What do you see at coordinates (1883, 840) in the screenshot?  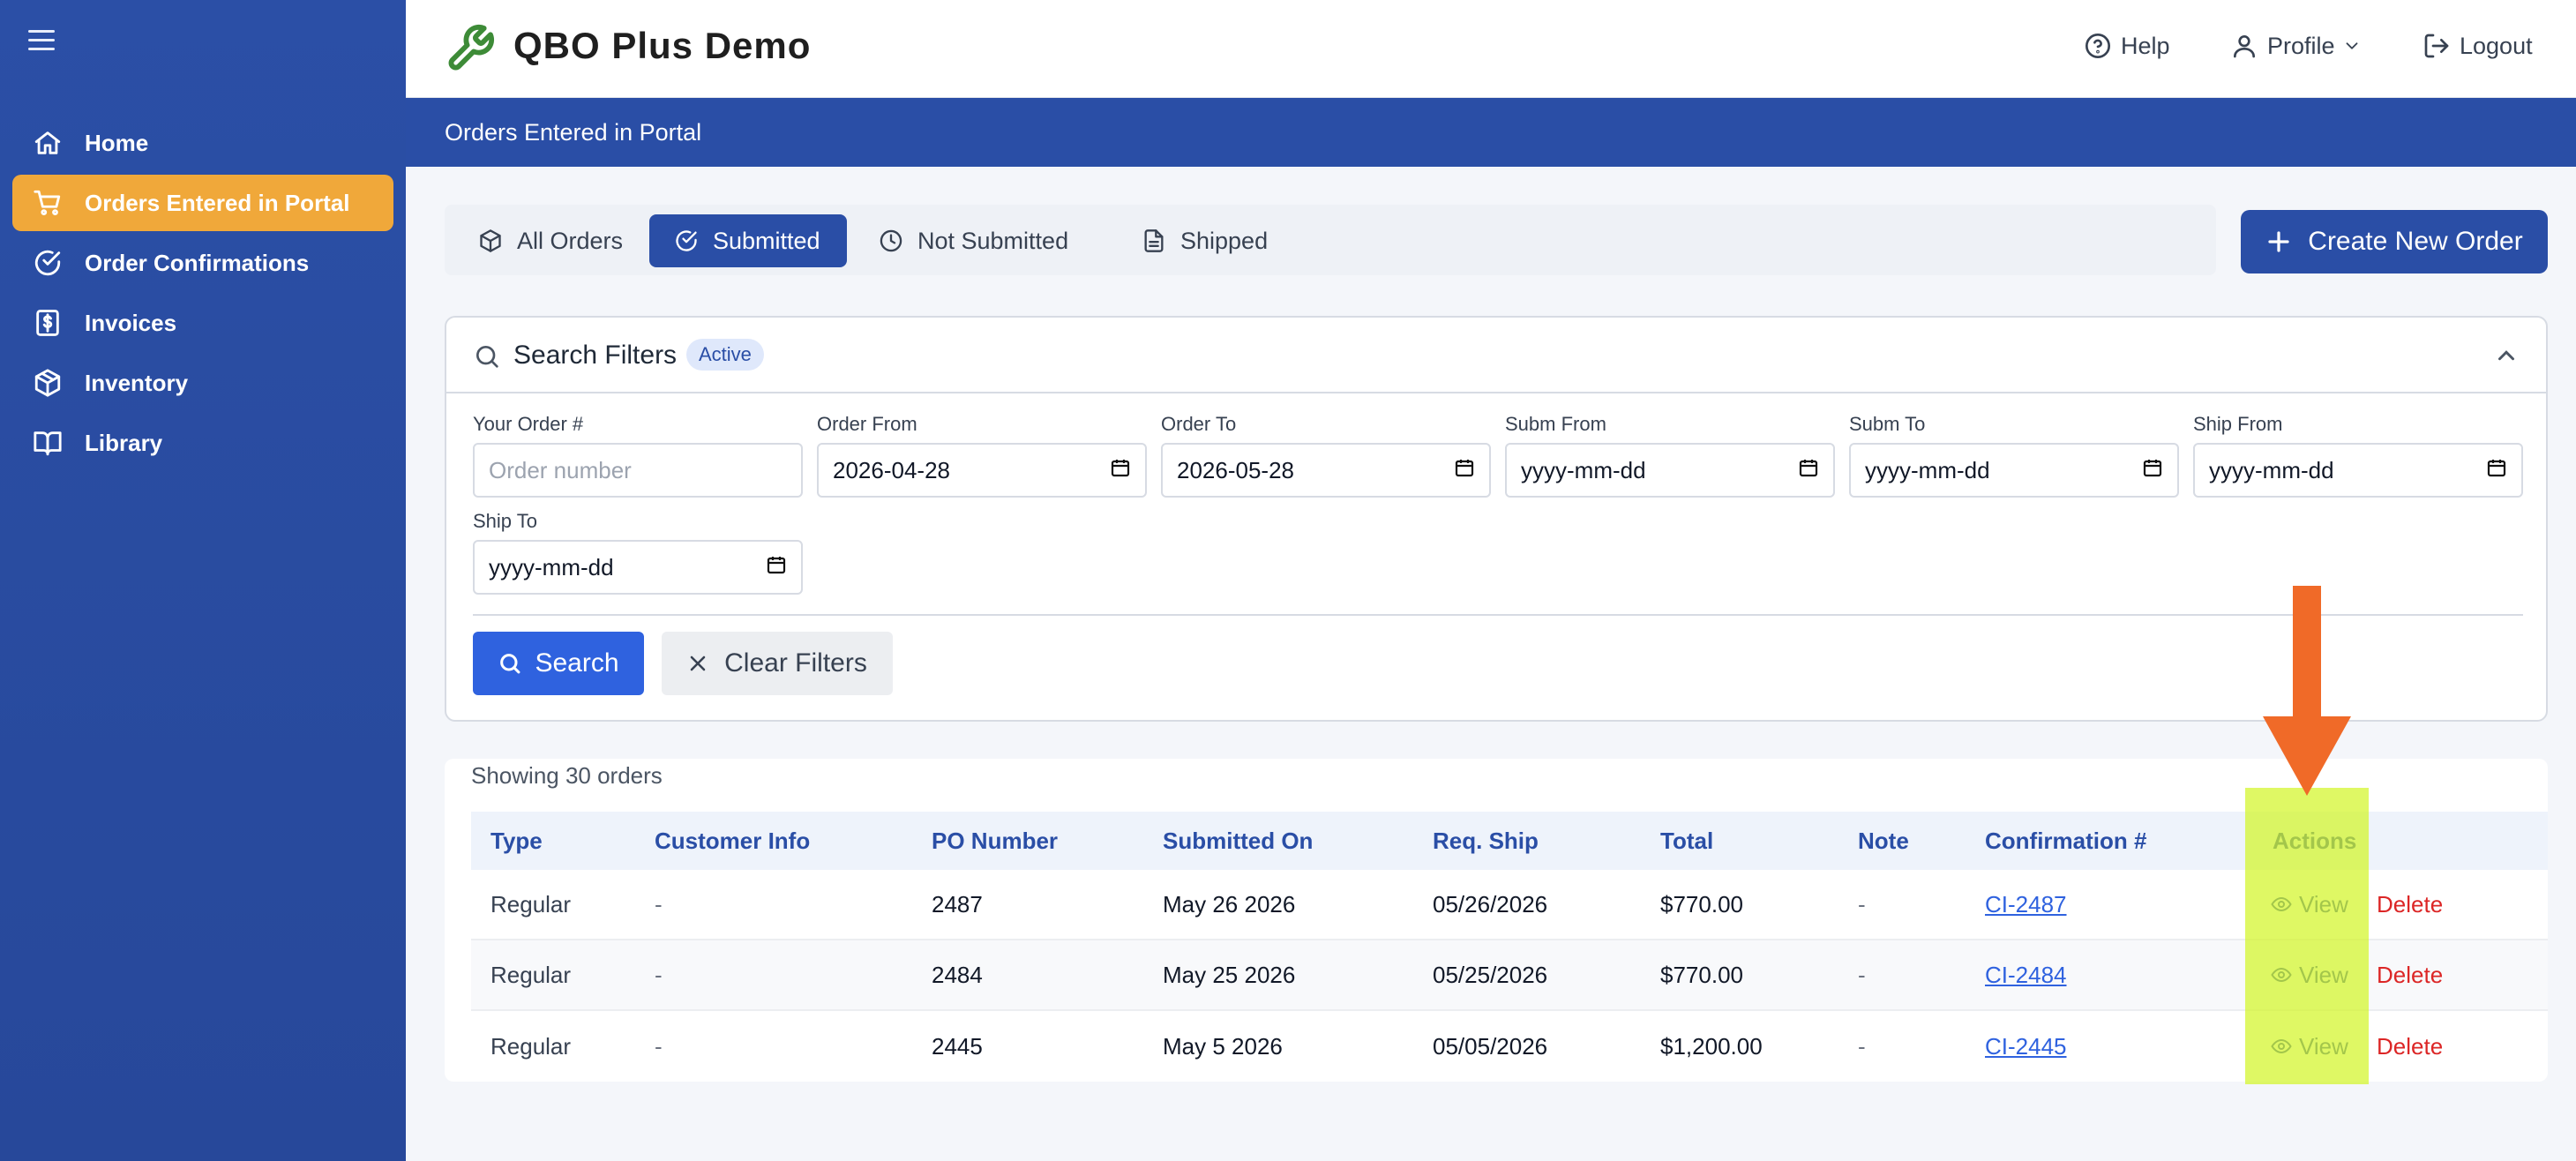 I see `column-header-note: Note` at bounding box center [1883, 840].